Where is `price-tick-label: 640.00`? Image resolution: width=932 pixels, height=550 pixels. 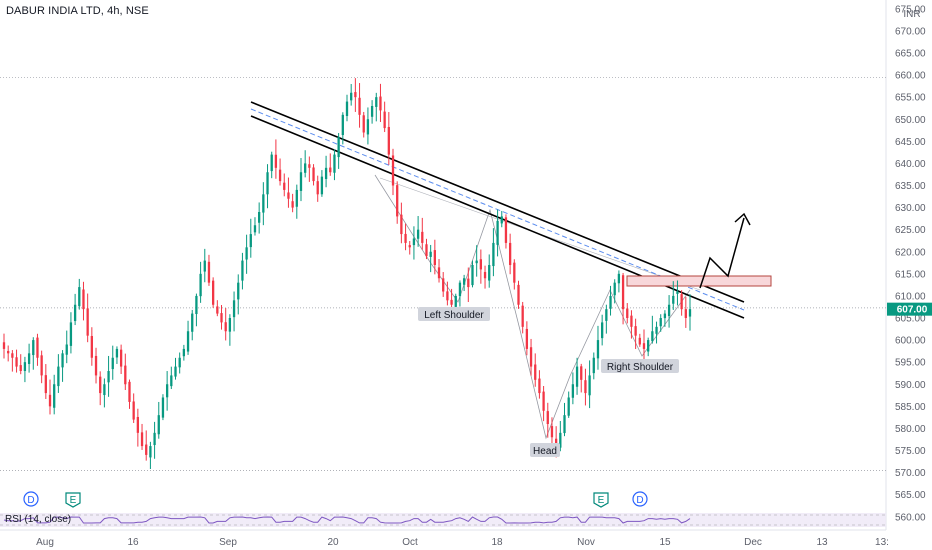
price-tick-label: 640.00 is located at coordinates (910, 164).